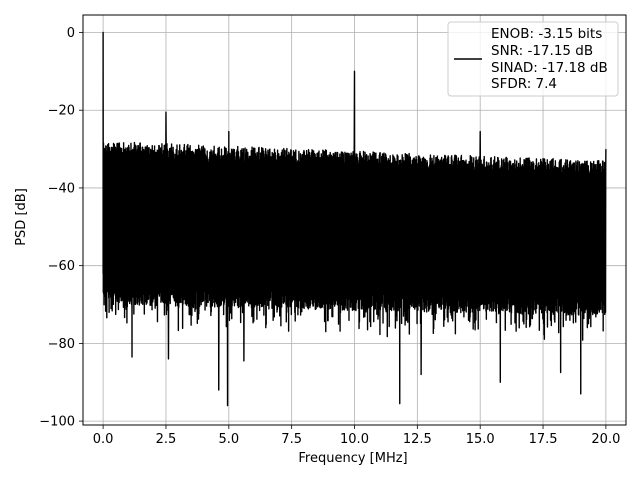 The image size is (640, 480). Describe the element at coordinates (549, 68) in the screenshot. I see `legend-line-sinad: SINAD: -17.18 dB` at that location.